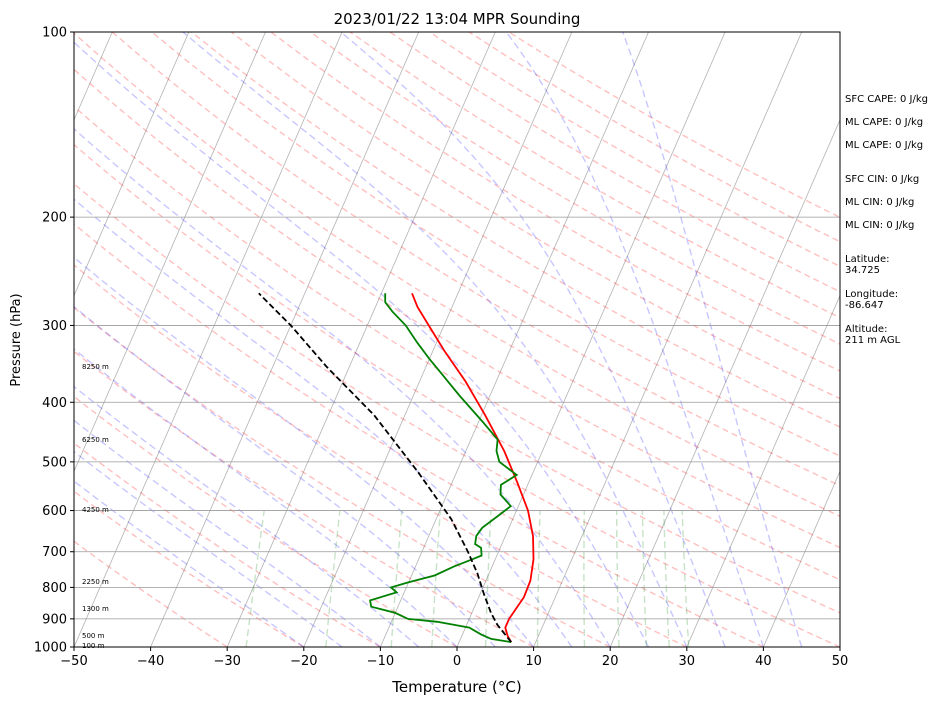  Describe the element at coordinates (16, 339) in the screenshot. I see `y-axis-label: Pressure (hPa)` at that location.